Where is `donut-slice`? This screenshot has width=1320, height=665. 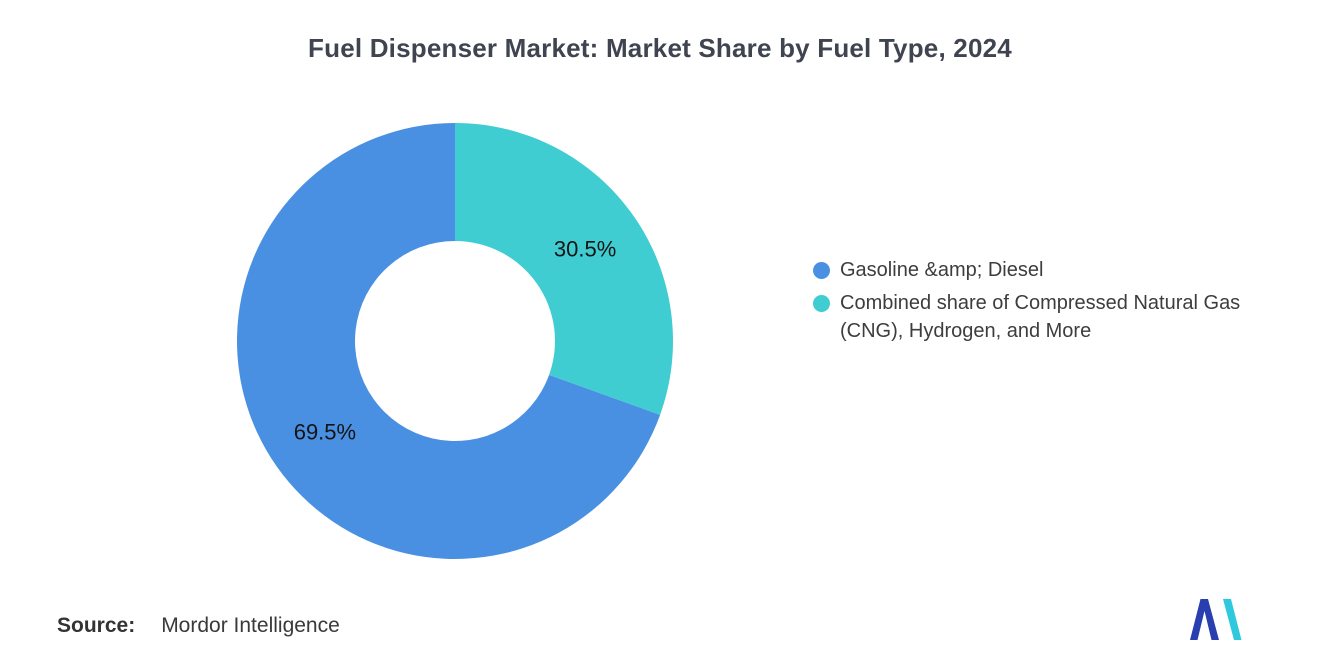 donut-slice is located at coordinates (564, 269).